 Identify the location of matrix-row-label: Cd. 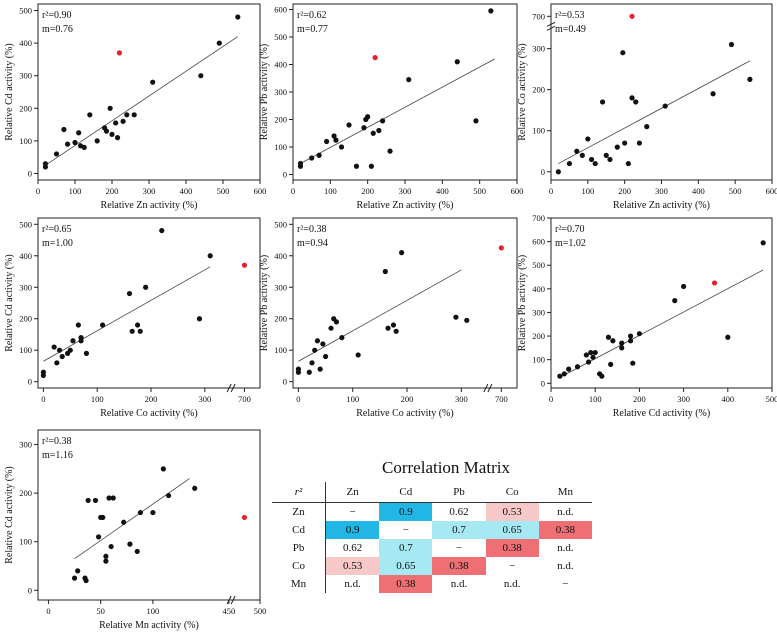
(299, 530).